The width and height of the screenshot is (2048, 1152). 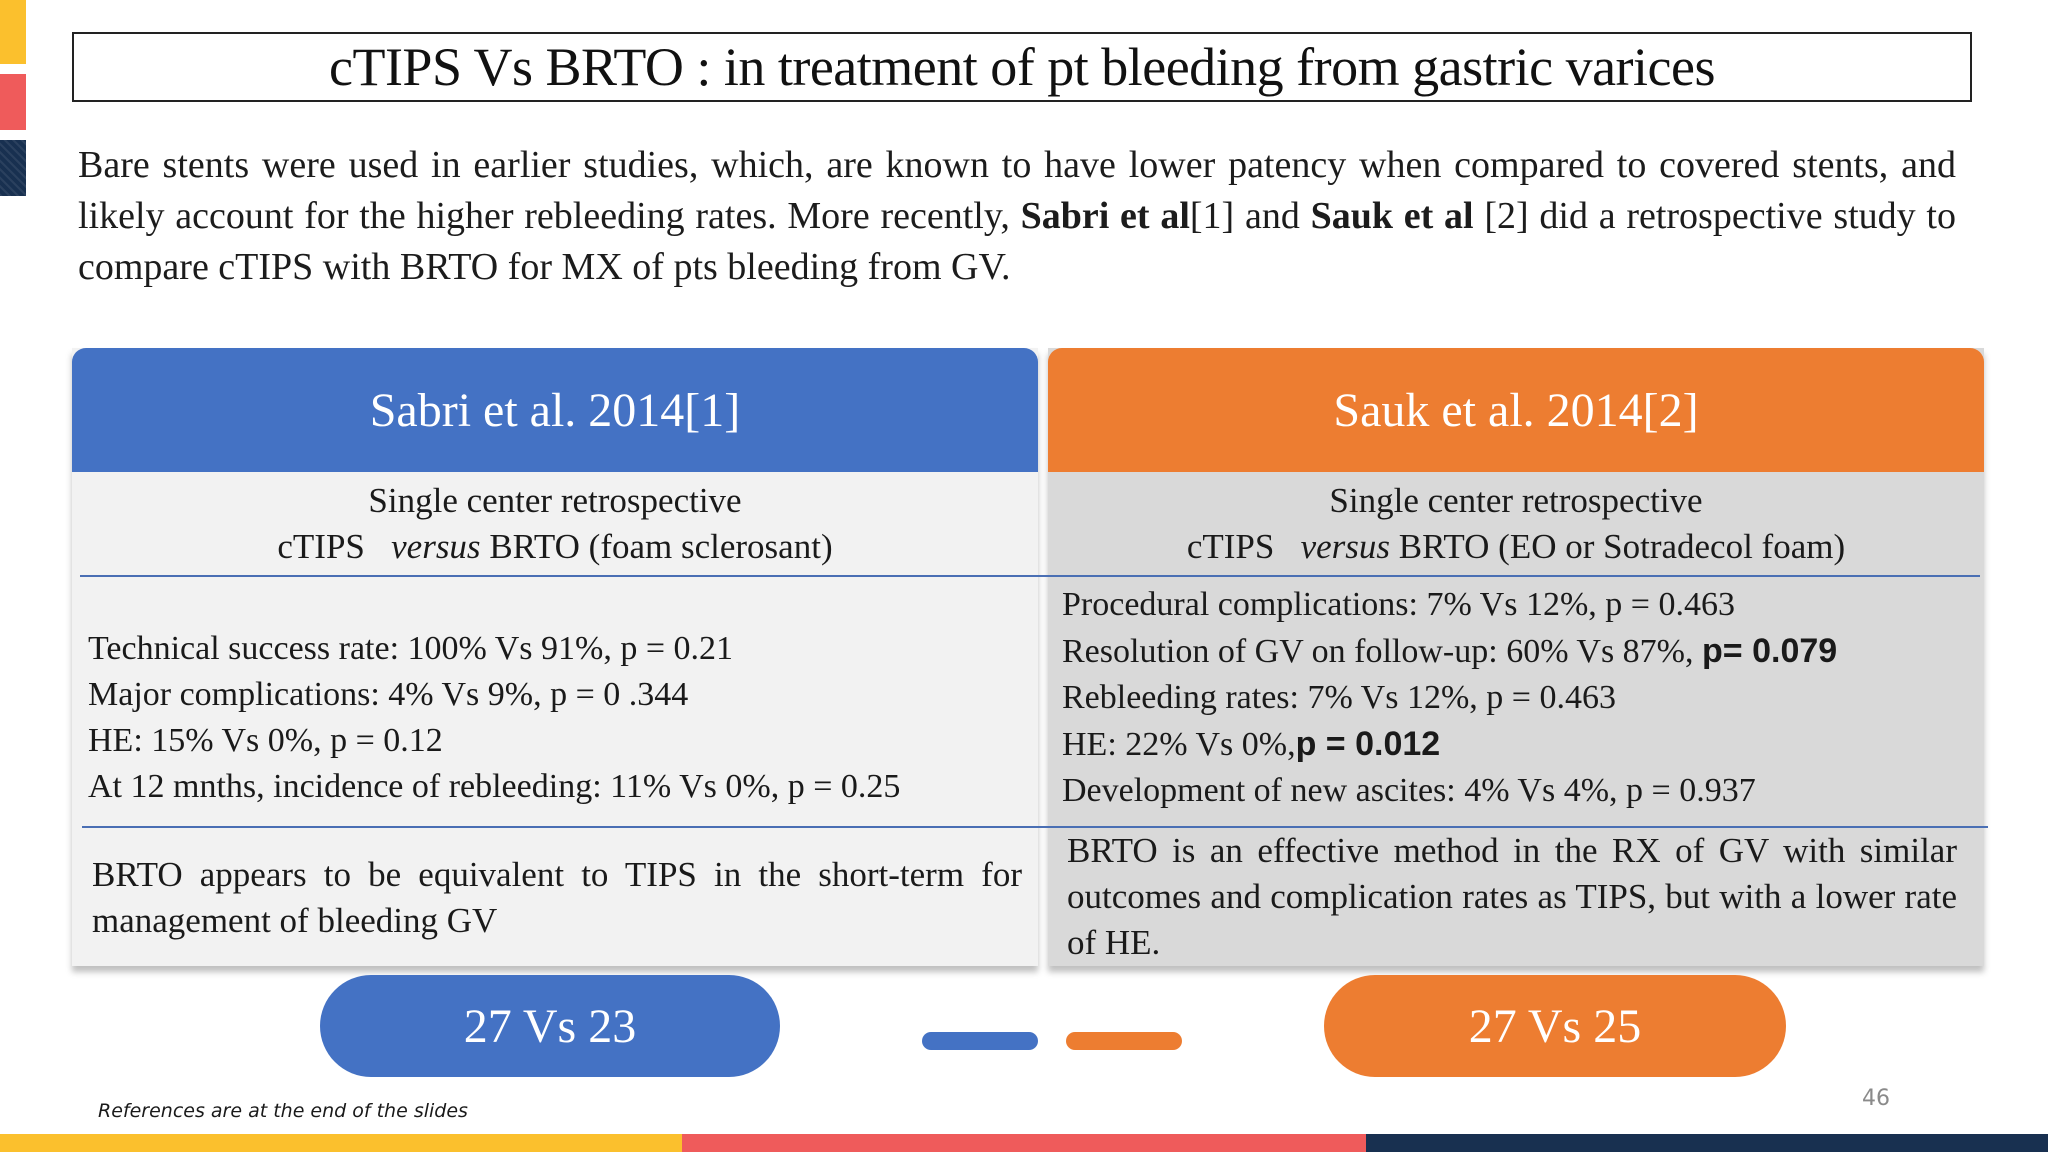 I want to click on sauk-result-text: HE: 22% Vs 0%,, so click(x=1179, y=744).